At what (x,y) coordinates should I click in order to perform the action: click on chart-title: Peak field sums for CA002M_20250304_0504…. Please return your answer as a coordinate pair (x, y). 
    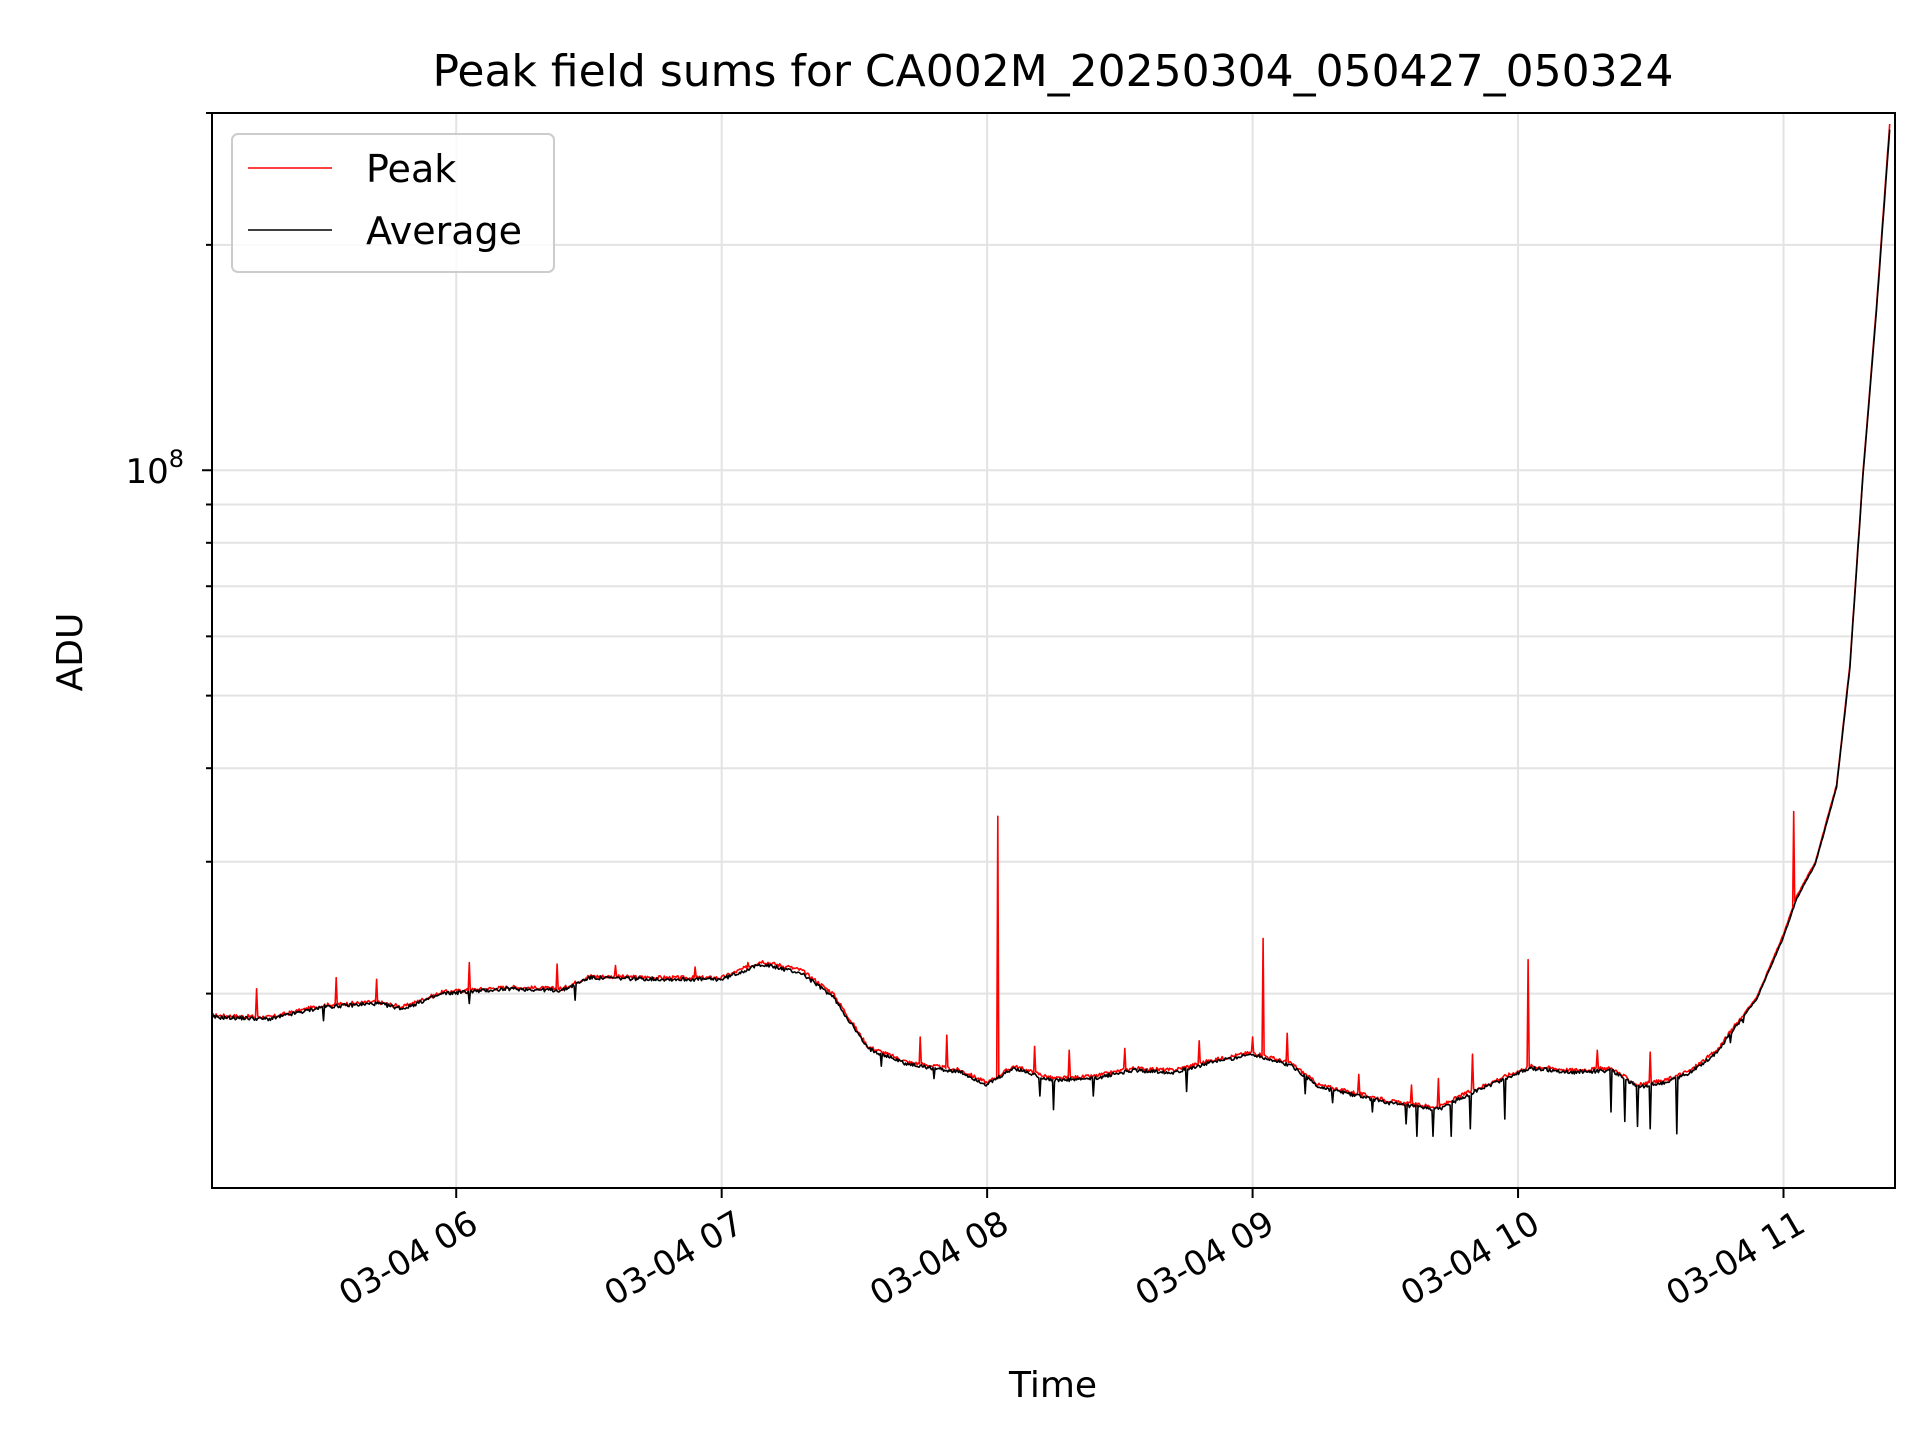
    Looking at the image, I should click on (1052, 71).